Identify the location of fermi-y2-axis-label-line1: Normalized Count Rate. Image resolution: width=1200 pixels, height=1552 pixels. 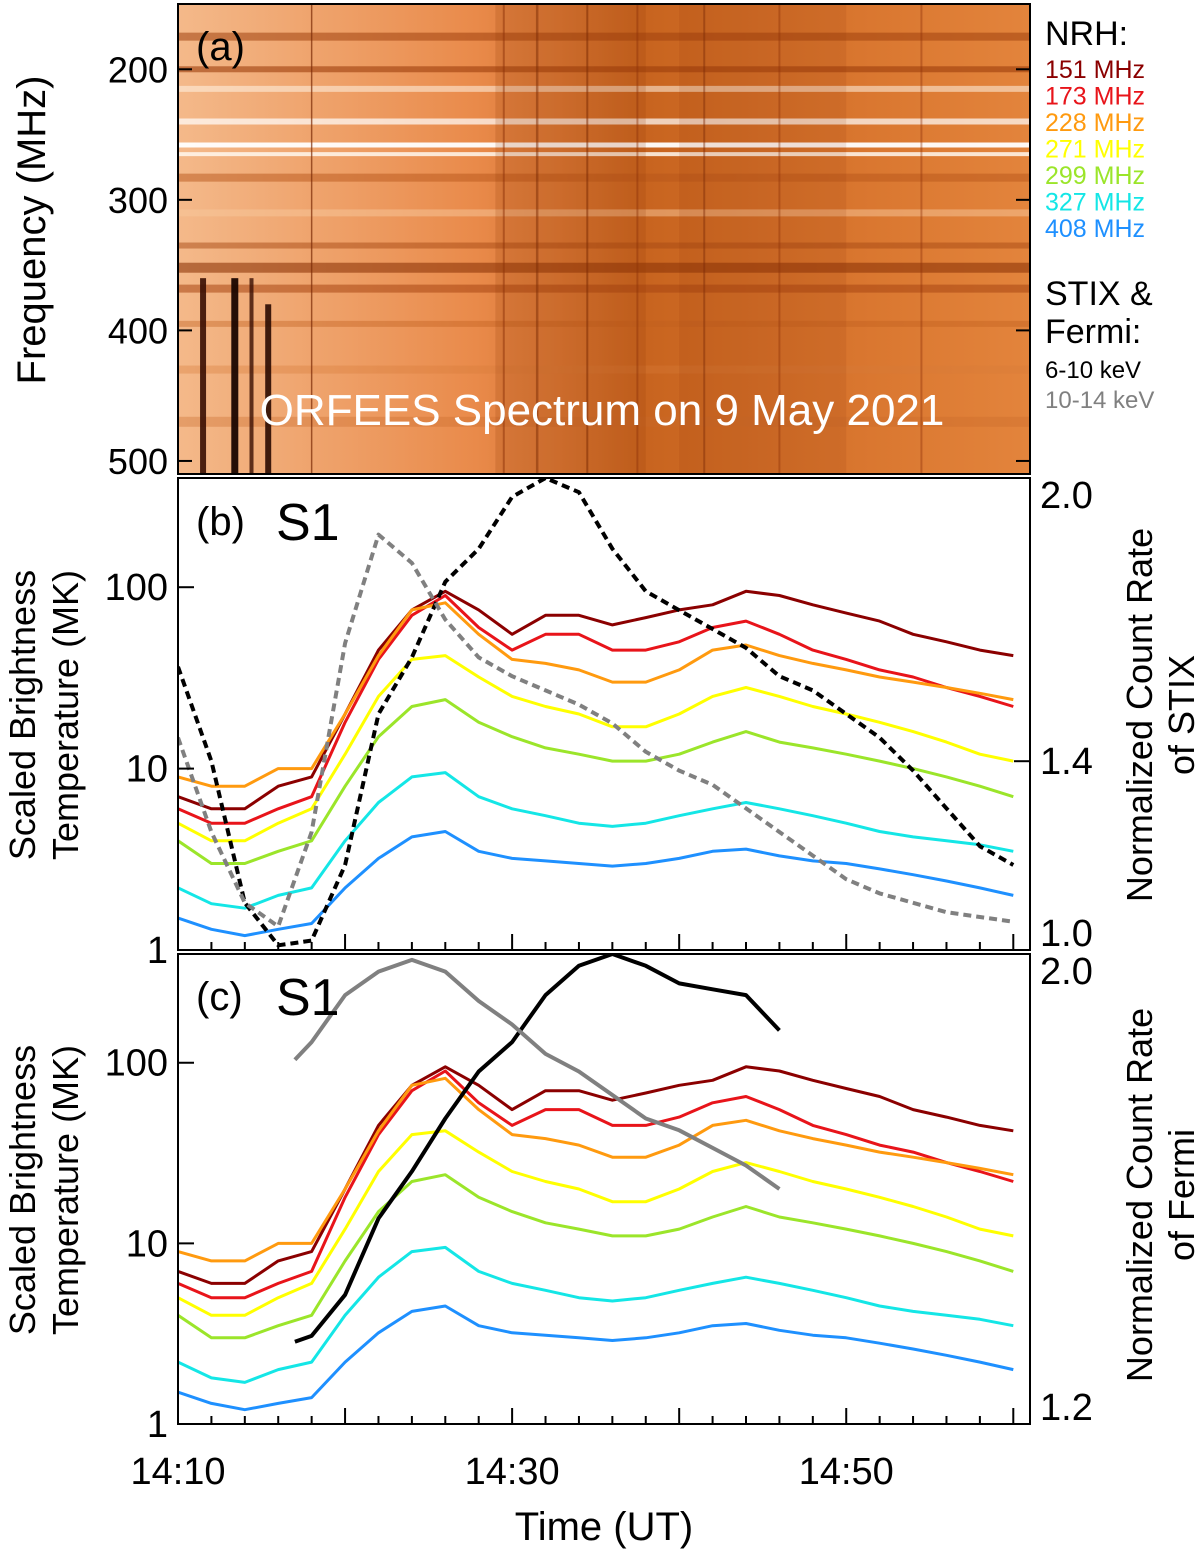
(1139, 1195).